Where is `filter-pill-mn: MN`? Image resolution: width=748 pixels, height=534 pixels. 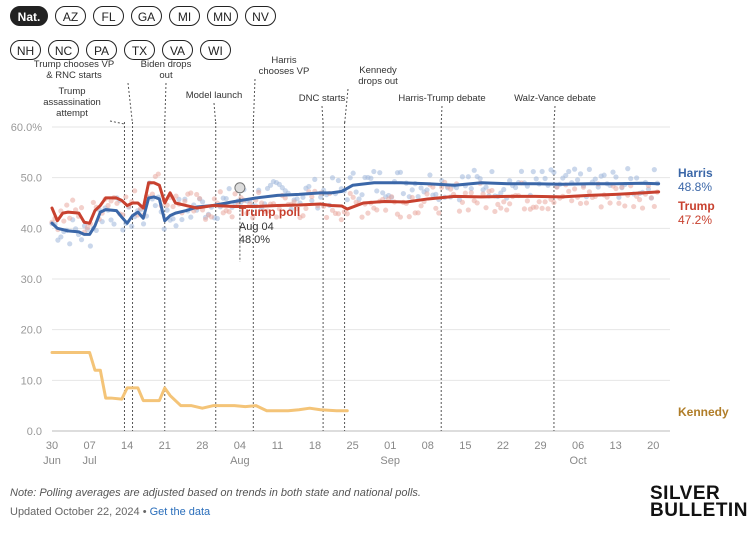 filter-pill-mn: MN is located at coordinates (222, 16).